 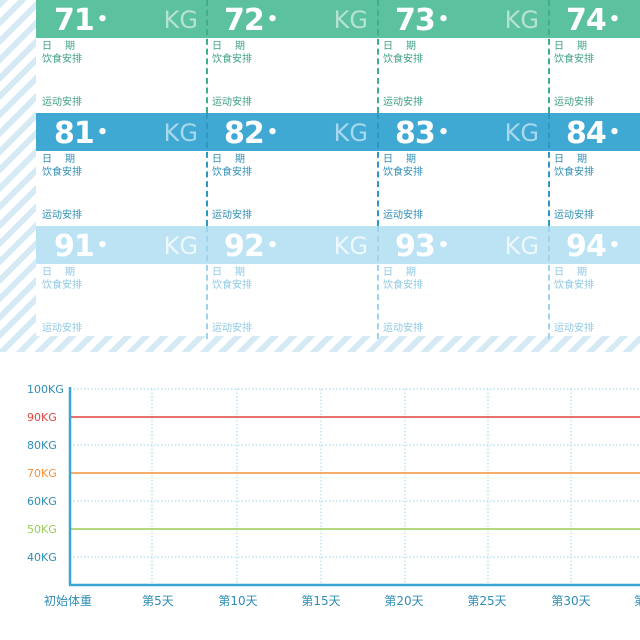 I want to click on tracker-cell: 91 • KG 日期饮食安排运动安排, so click(x=121, y=282).